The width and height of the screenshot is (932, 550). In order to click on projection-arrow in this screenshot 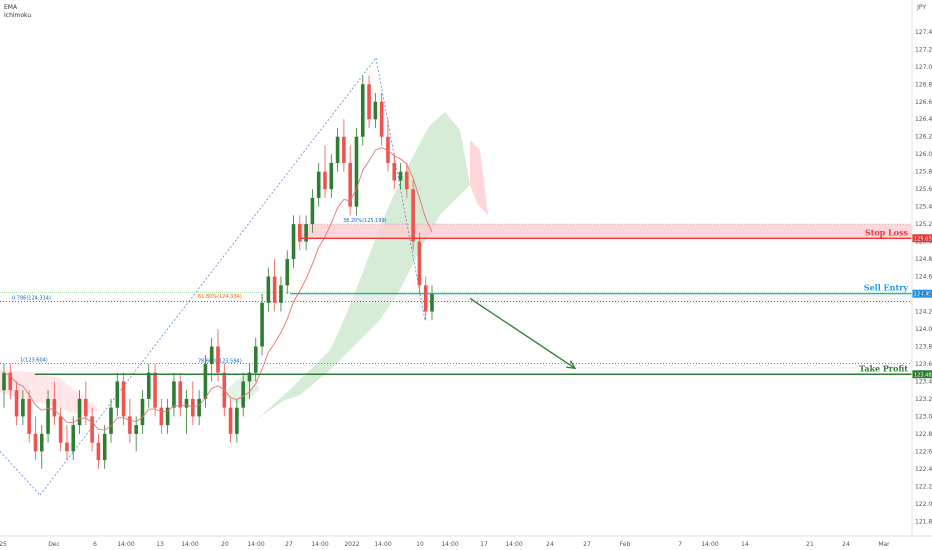, I will do `click(523, 333)`.